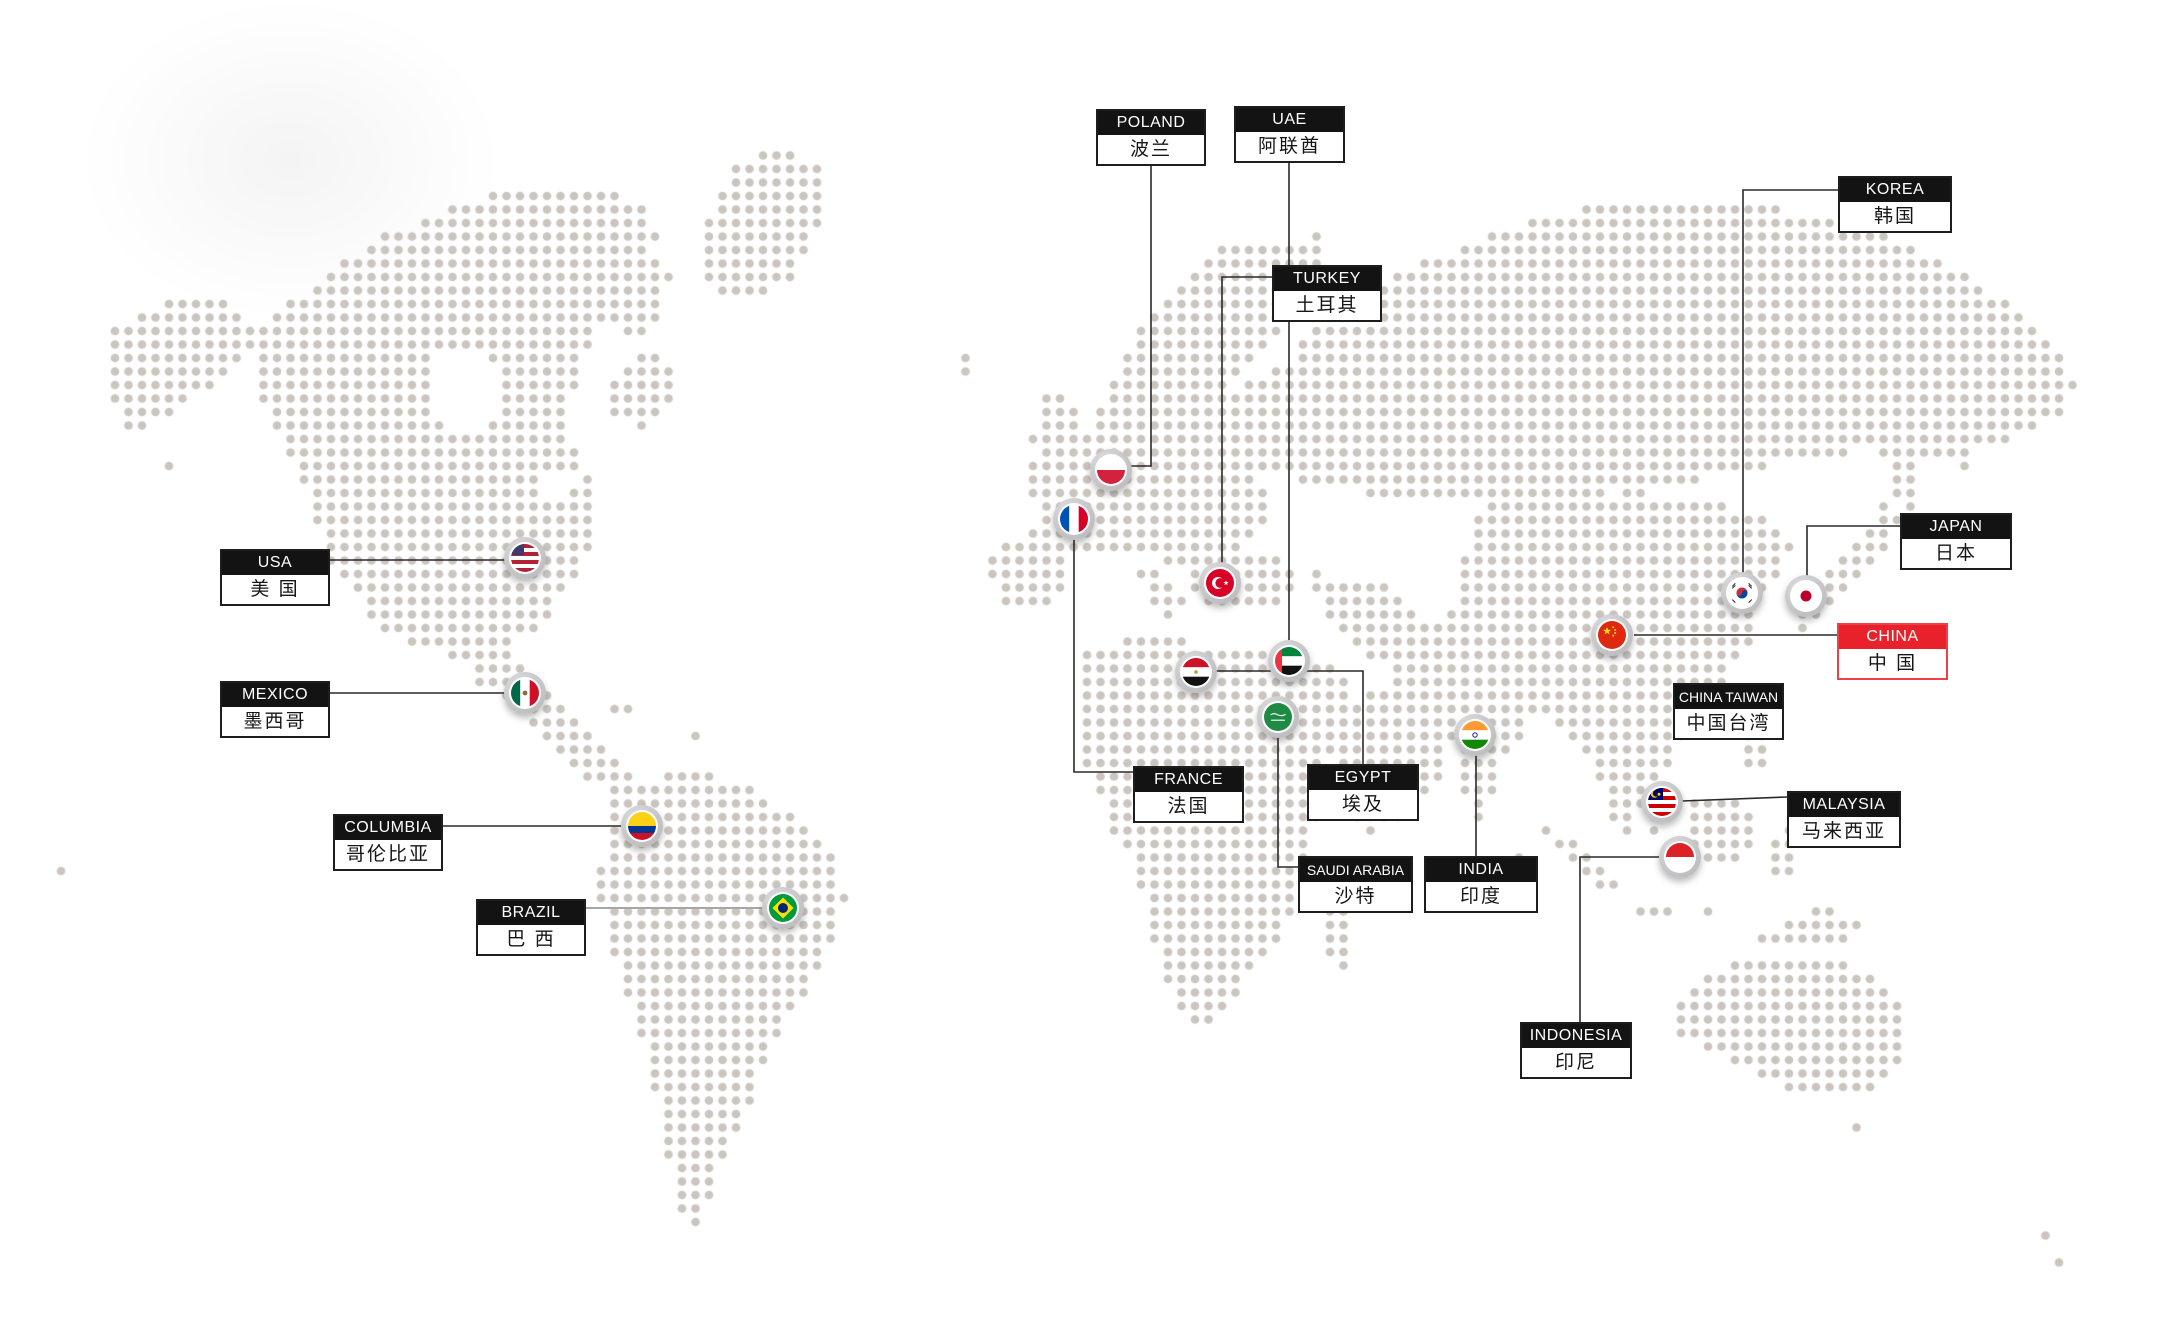  I want to click on egypt-flag-icon, so click(1196, 672).